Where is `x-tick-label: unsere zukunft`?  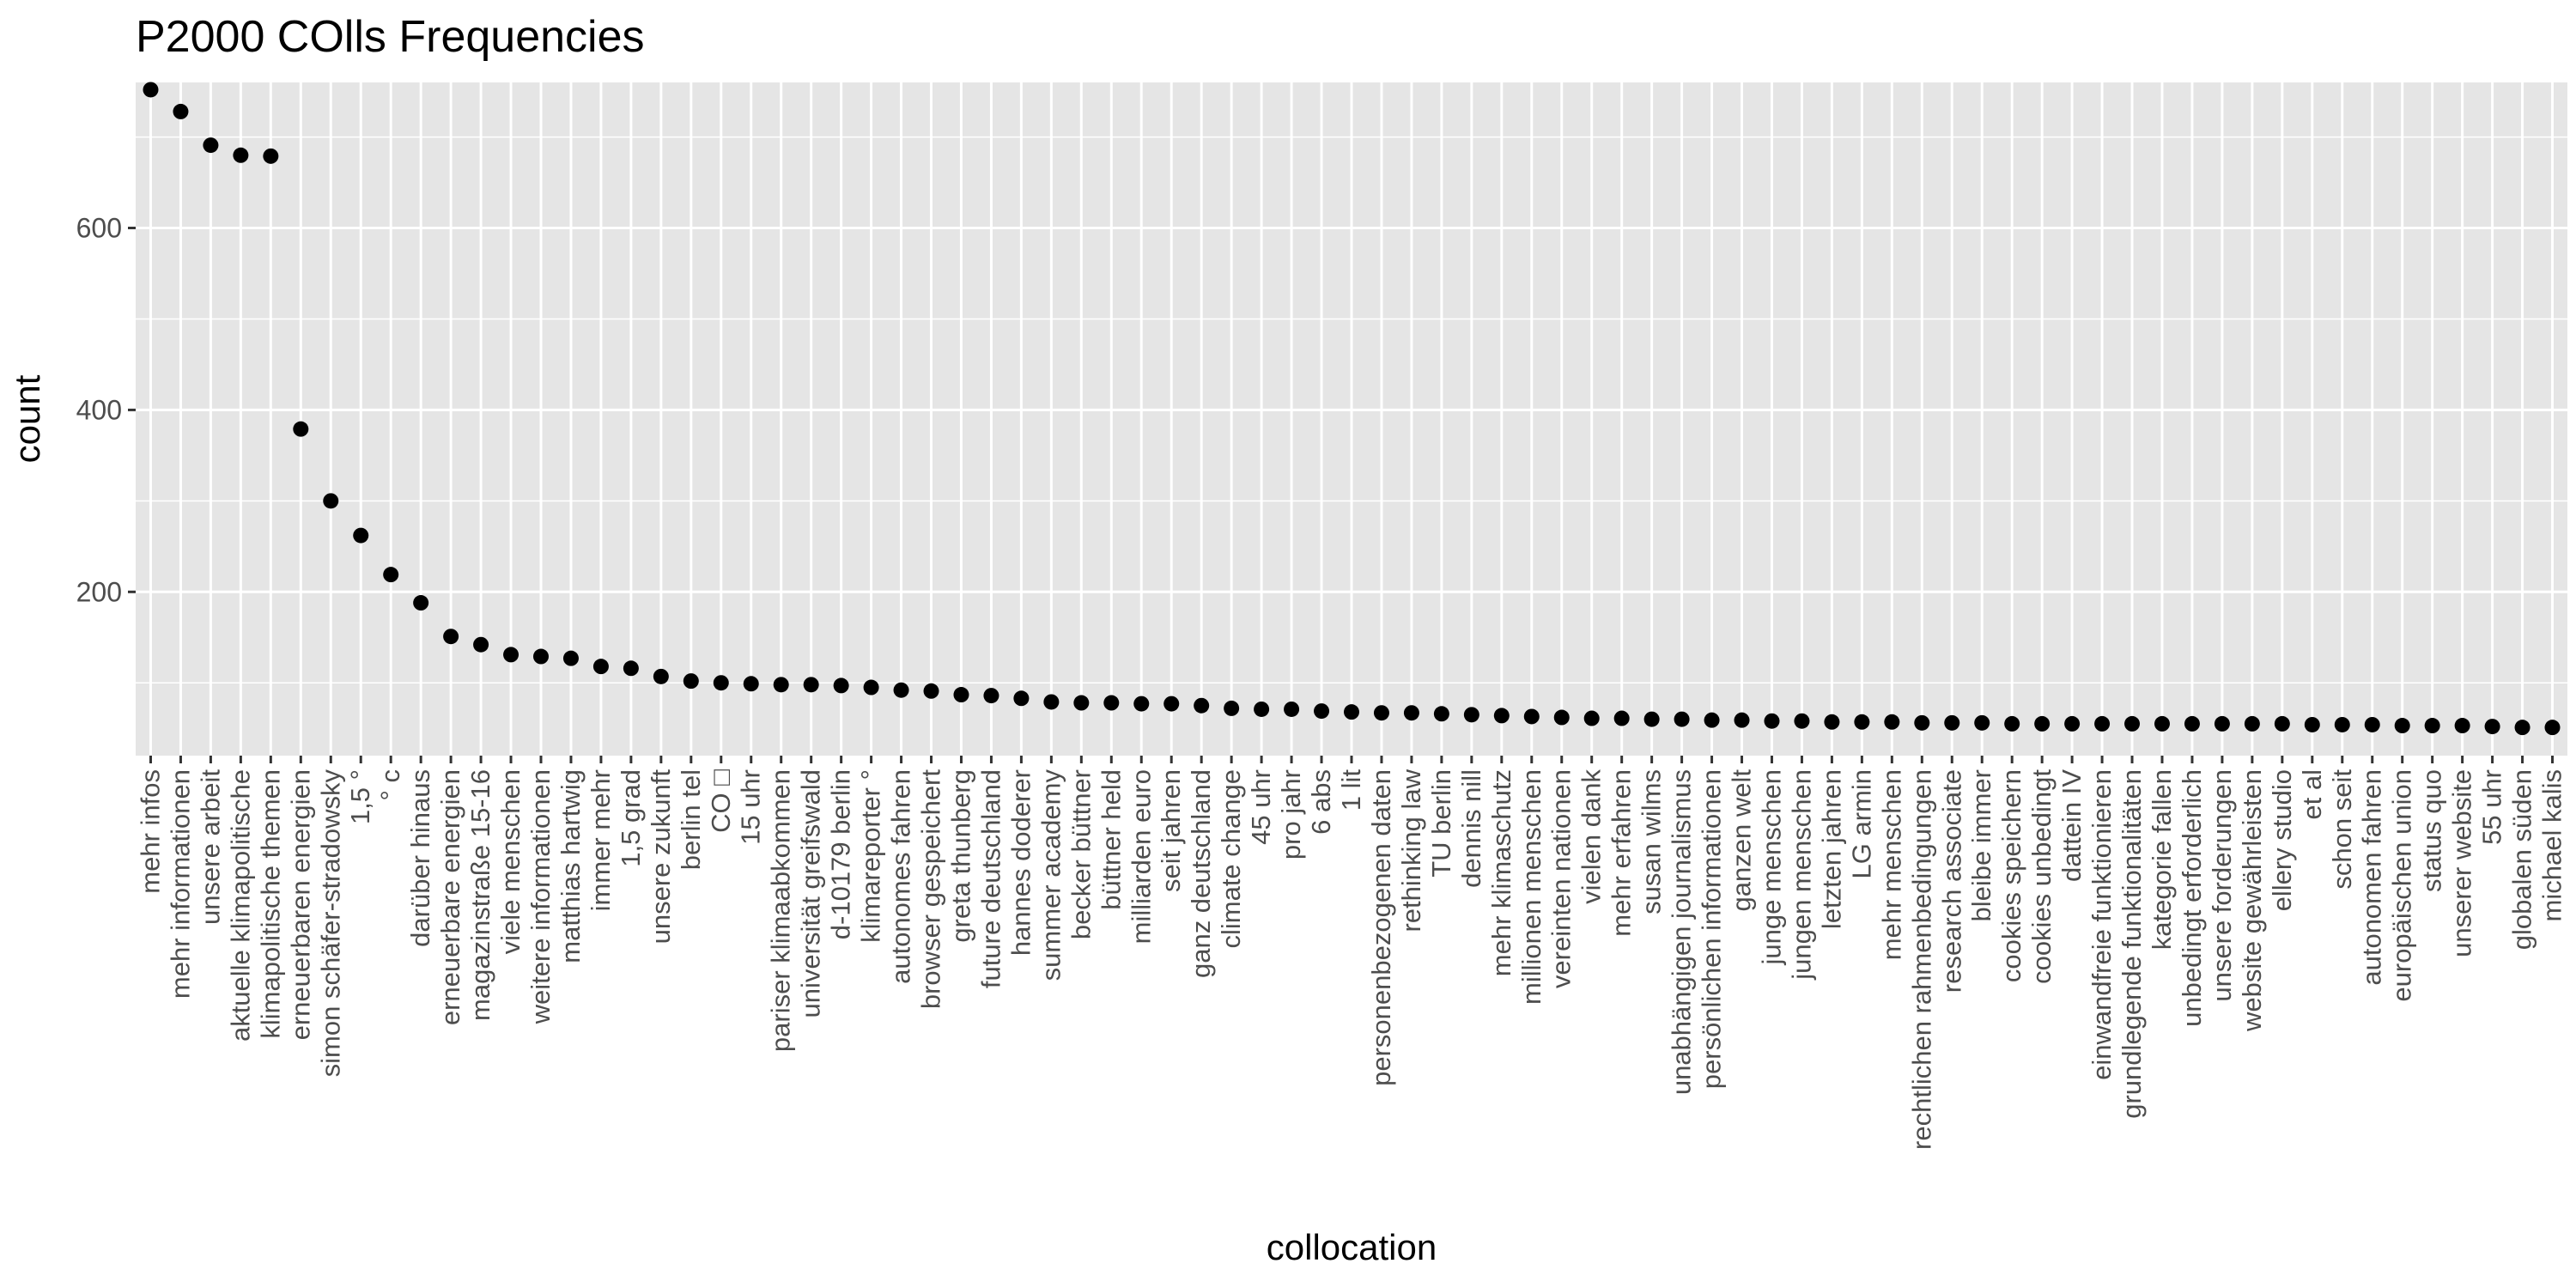 x-tick-label: unsere zukunft is located at coordinates (661, 857).